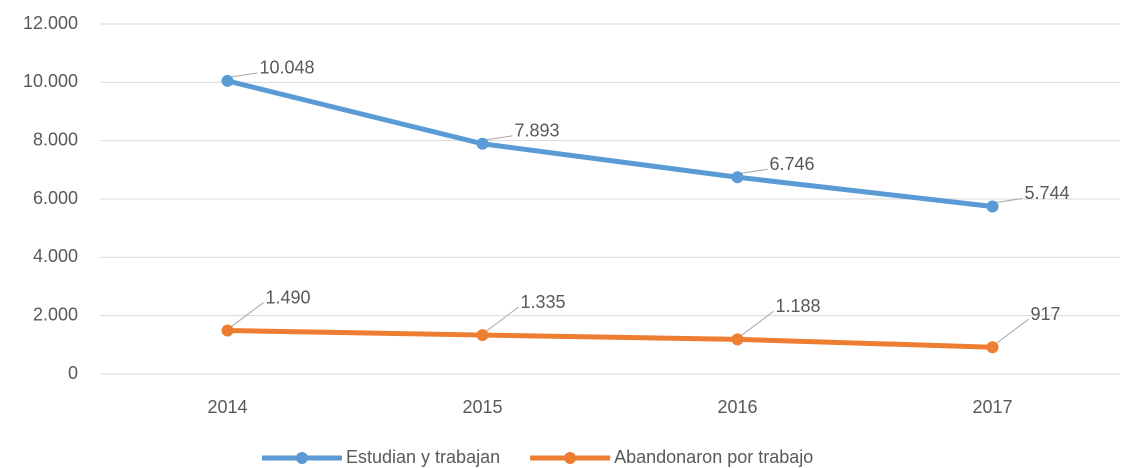 The width and height of the screenshot is (1127, 468). Describe the element at coordinates (288, 297) in the screenshot. I see `data-label: 1.490` at that location.